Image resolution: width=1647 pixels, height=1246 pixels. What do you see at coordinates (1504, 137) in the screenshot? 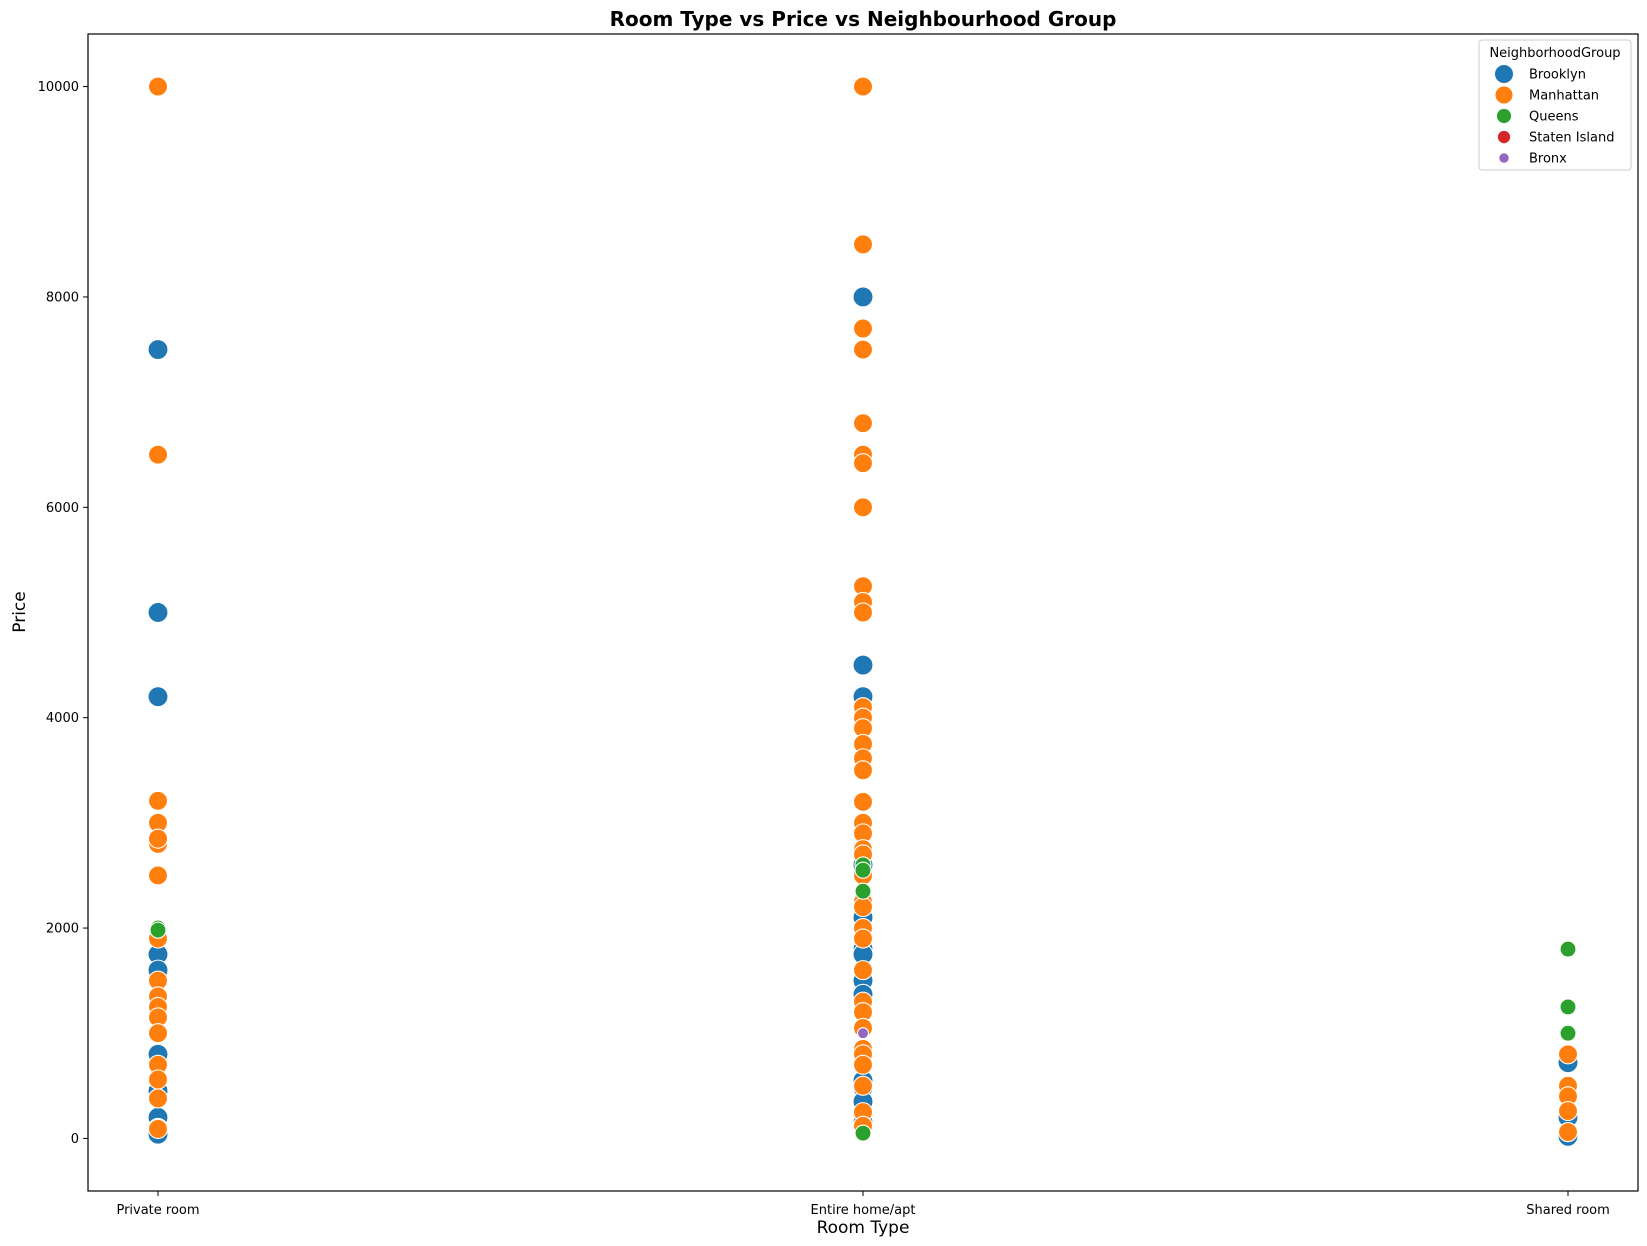
I see `legend-marker-staten-island` at bounding box center [1504, 137].